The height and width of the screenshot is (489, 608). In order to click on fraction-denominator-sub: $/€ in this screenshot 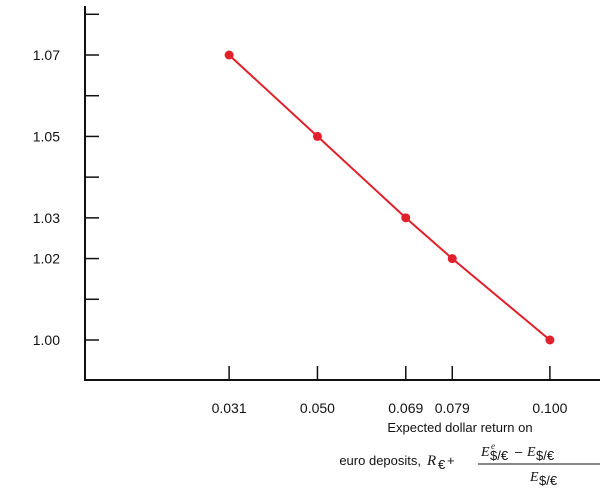, I will do `click(548, 480)`.